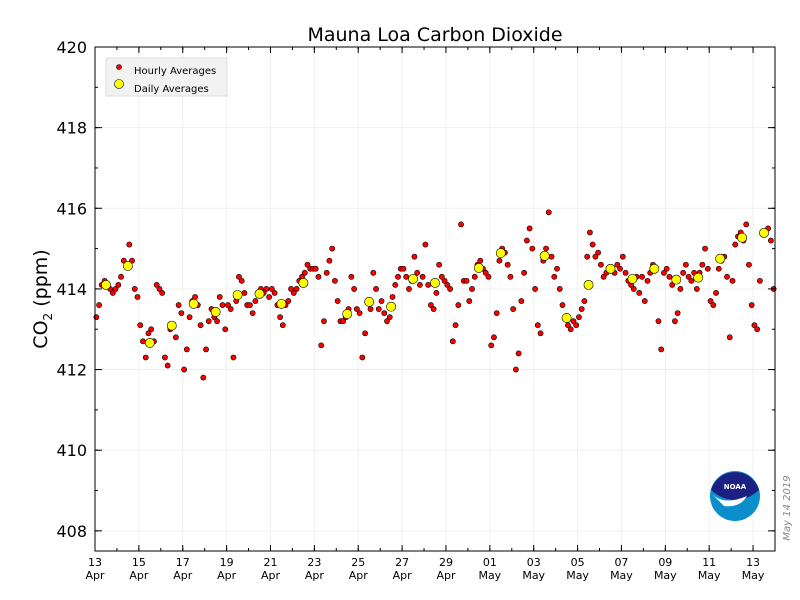  Describe the element at coordinates (621, 562) in the screenshot. I see `x-tick-day: 07` at that location.